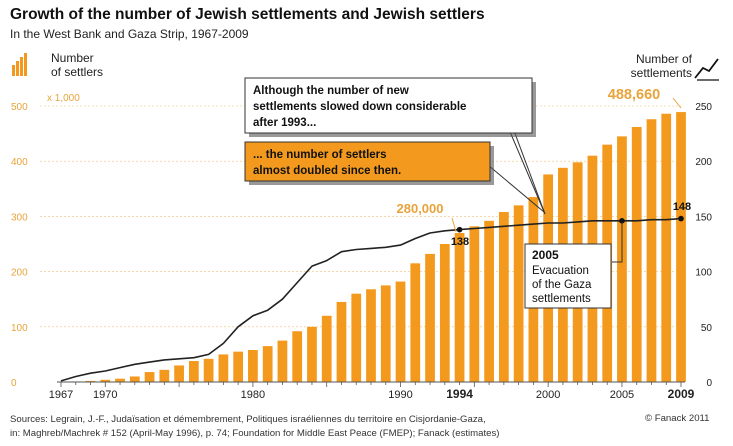 Image resolution: width=733 pixels, height=446 pixels. I want to click on right-tick-label: 250, so click(703, 107).